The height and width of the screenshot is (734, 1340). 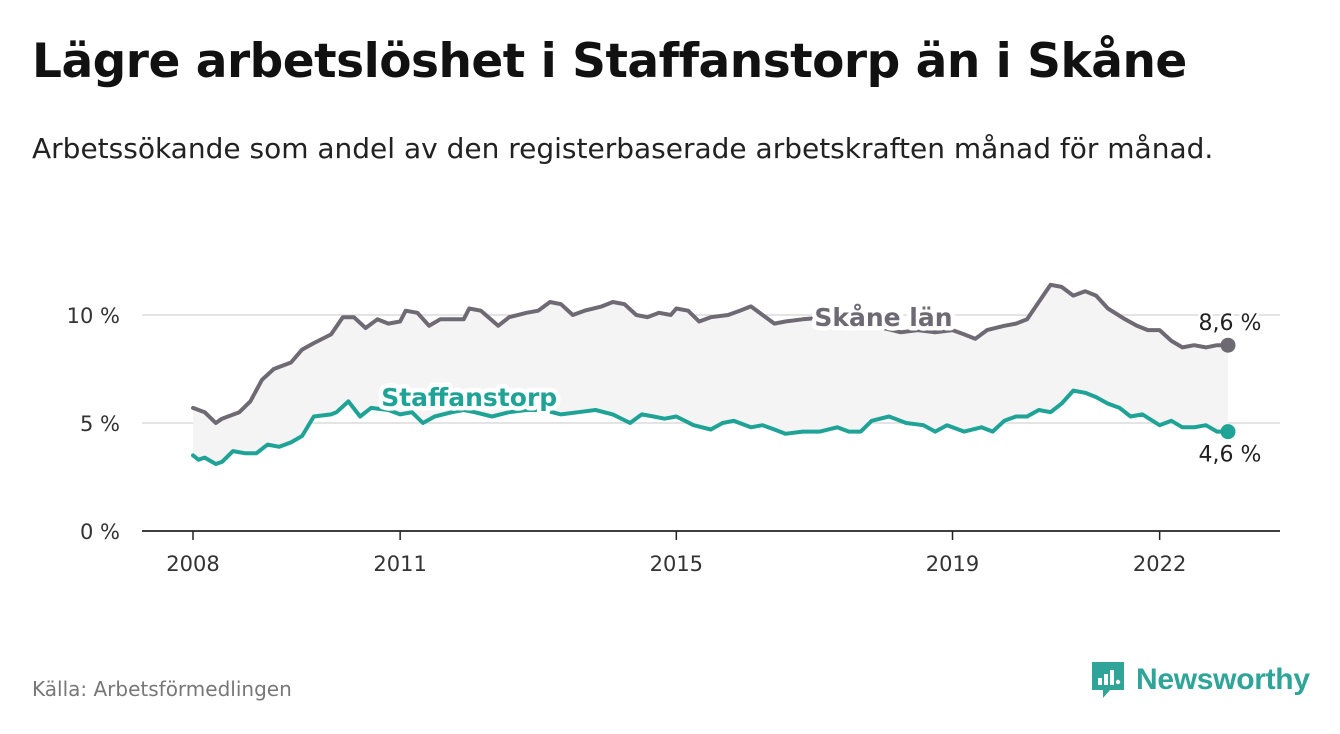 I want to click on brand-logo: Newsworthy, so click(x=1200, y=680).